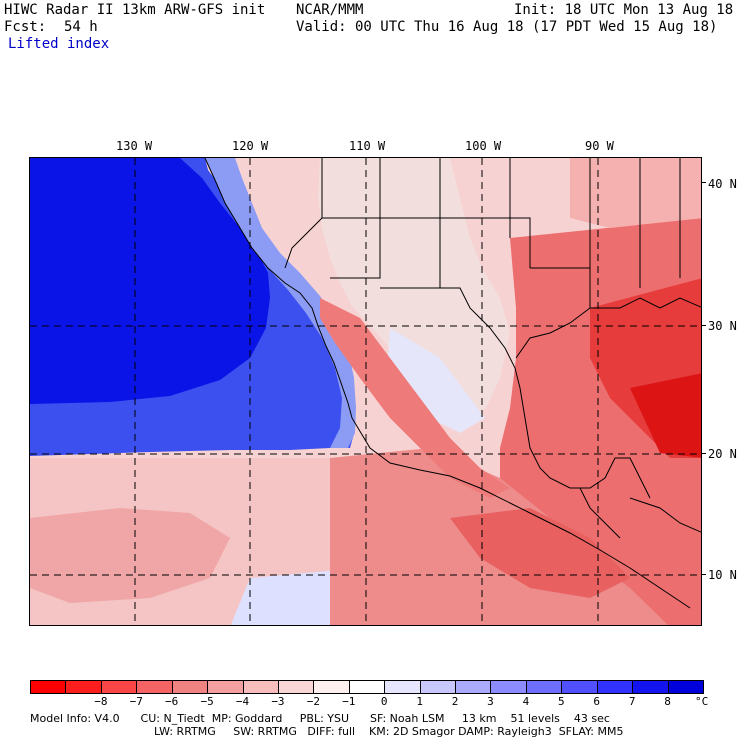 The image size is (740, 740). Describe the element at coordinates (722, 326) in the screenshot. I see `lat-label-30n: 30 N` at that location.